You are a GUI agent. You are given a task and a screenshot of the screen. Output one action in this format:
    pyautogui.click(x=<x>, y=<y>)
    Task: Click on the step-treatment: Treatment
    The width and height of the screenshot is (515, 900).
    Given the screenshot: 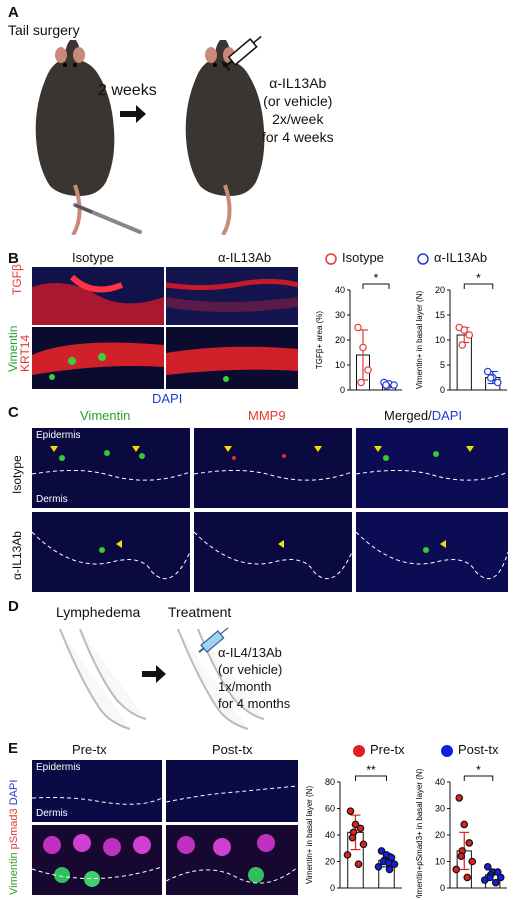 What is the action you would take?
    pyautogui.click(x=200, y=612)
    